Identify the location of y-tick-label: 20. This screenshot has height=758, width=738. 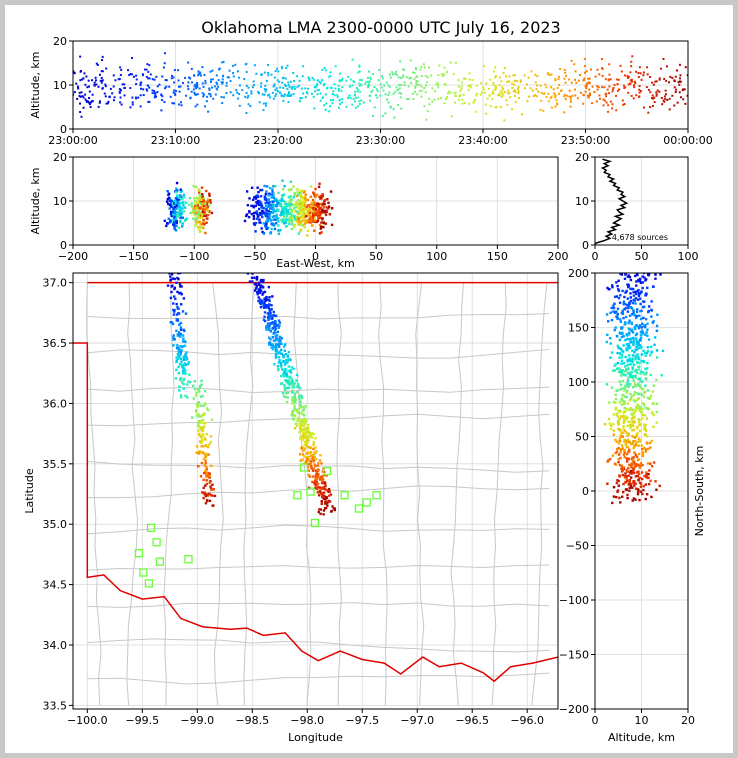
(582, 157).